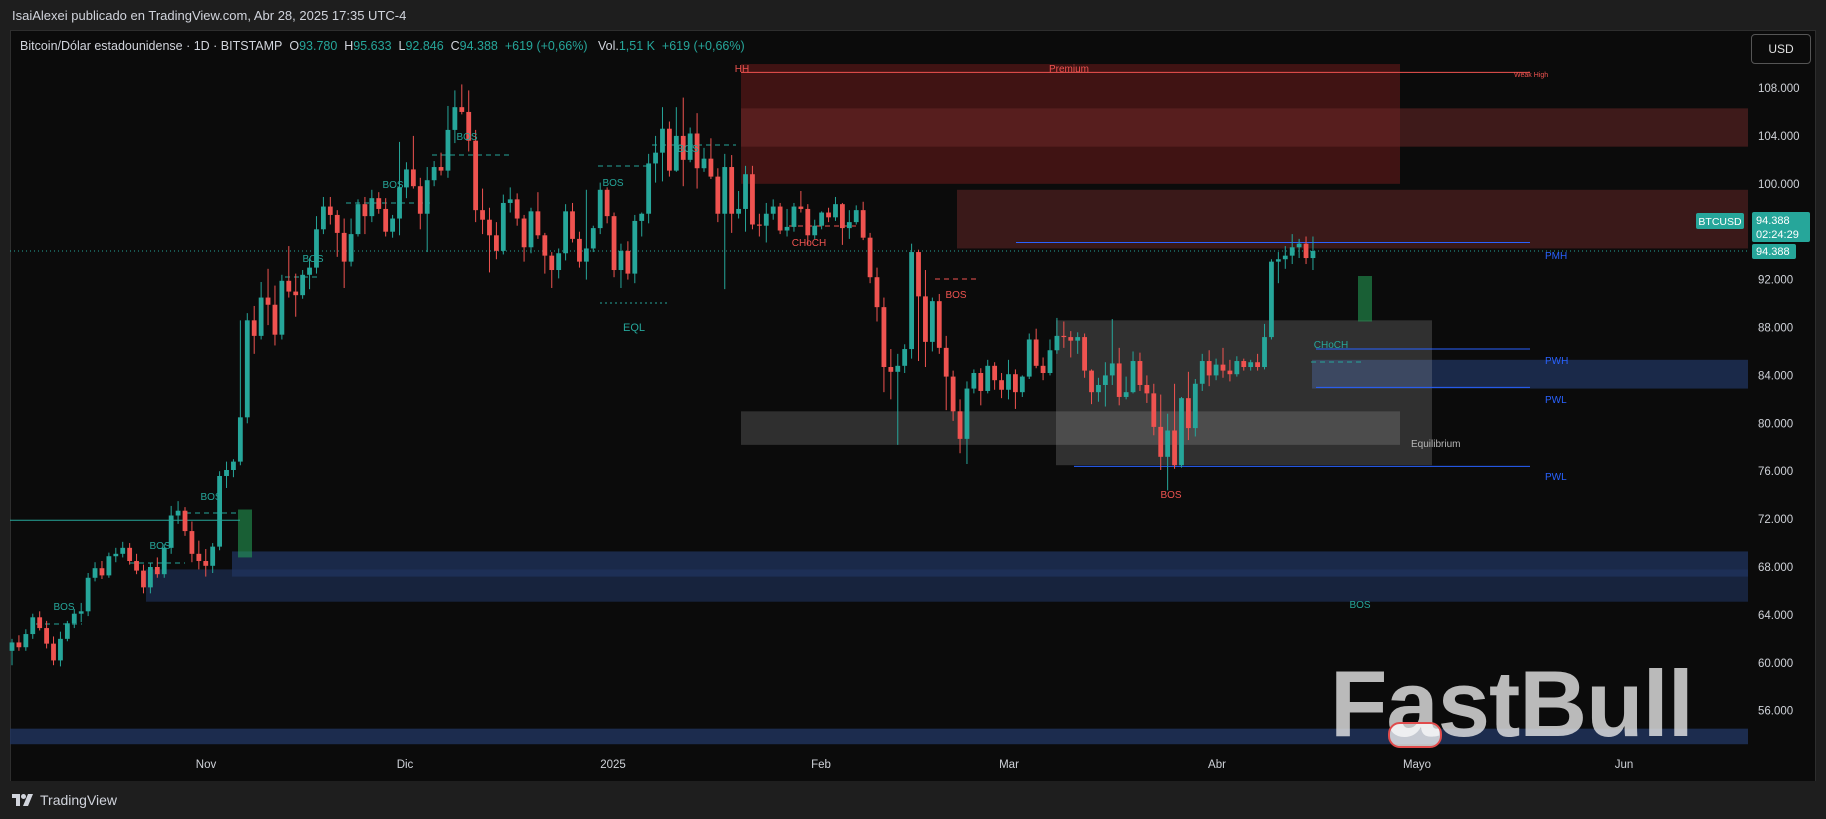 The height and width of the screenshot is (819, 1826). Describe the element at coordinates (1624, 765) in the screenshot. I see `time-tick-label: Jun` at that location.